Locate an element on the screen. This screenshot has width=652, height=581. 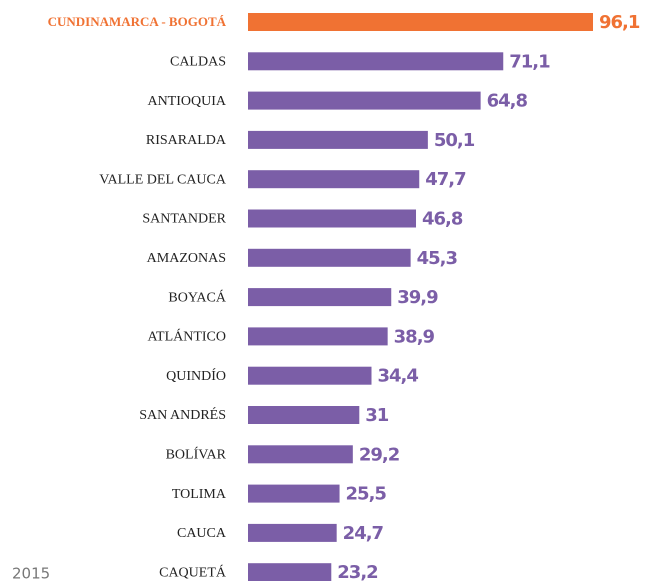
value-label: 47,7 is located at coordinates (445, 179).